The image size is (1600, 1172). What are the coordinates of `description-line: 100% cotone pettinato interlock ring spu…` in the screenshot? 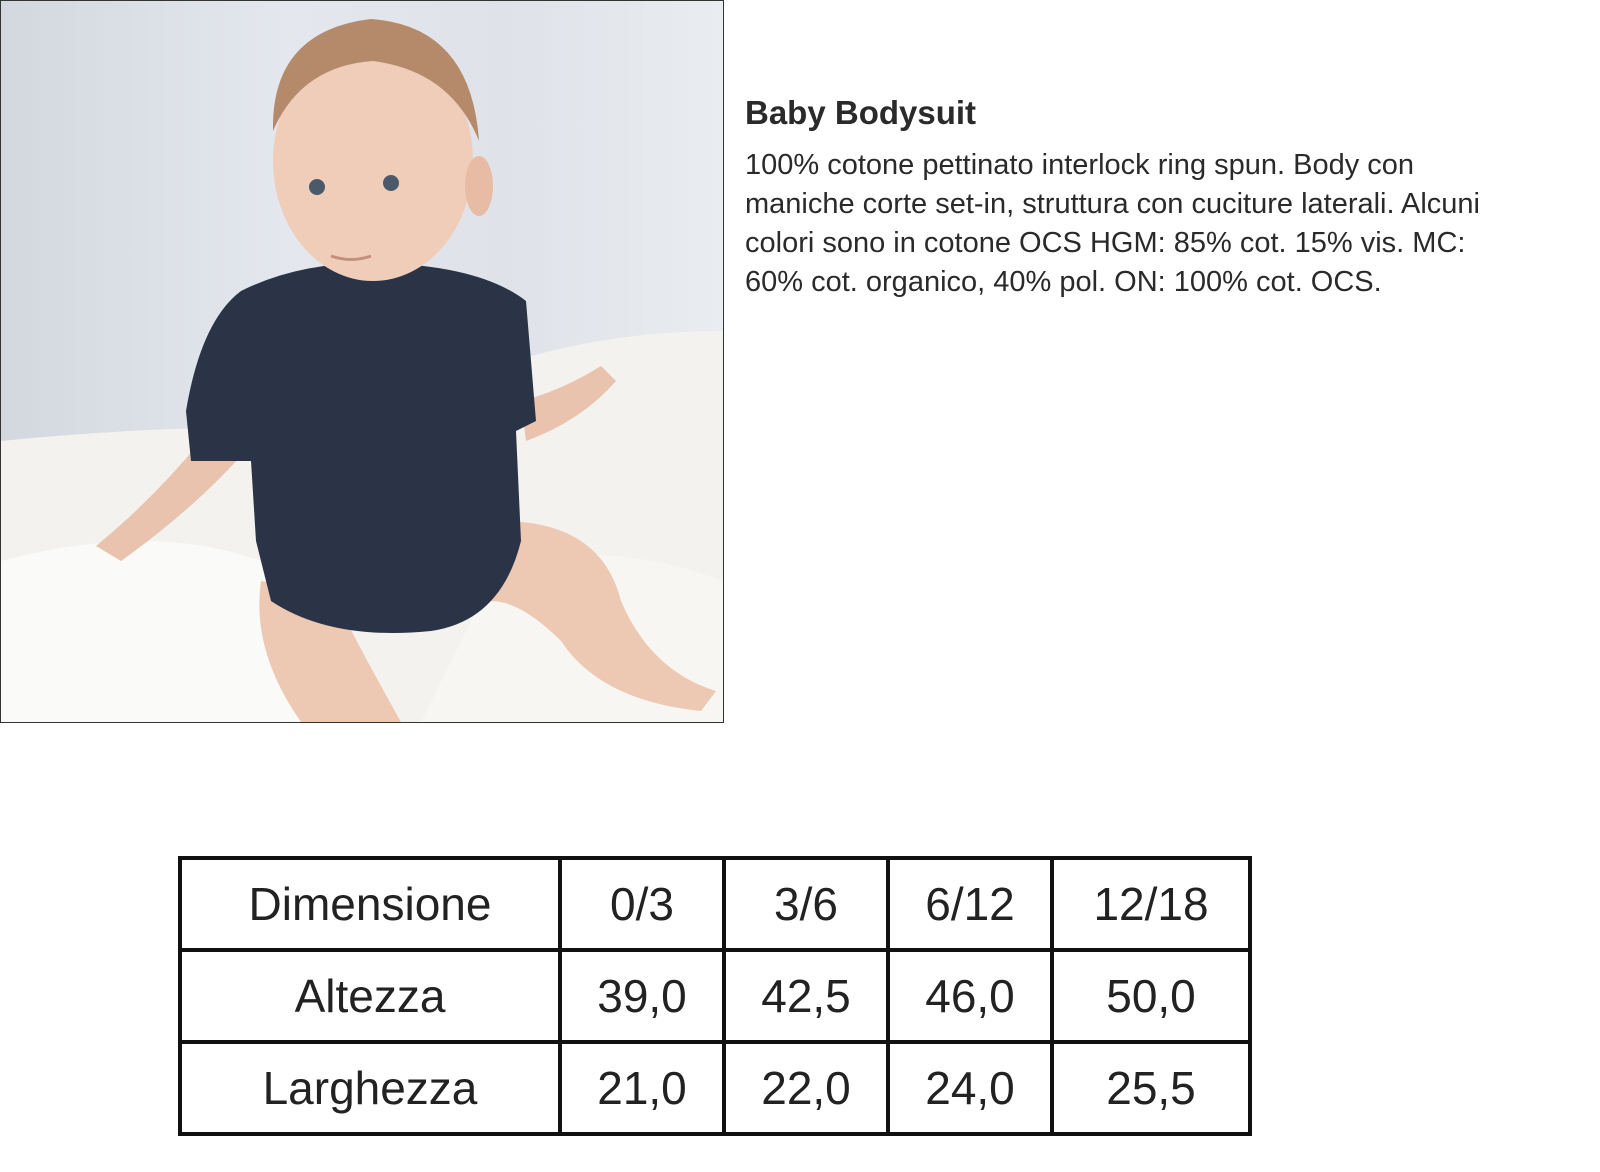 It's located at (1080, 165).